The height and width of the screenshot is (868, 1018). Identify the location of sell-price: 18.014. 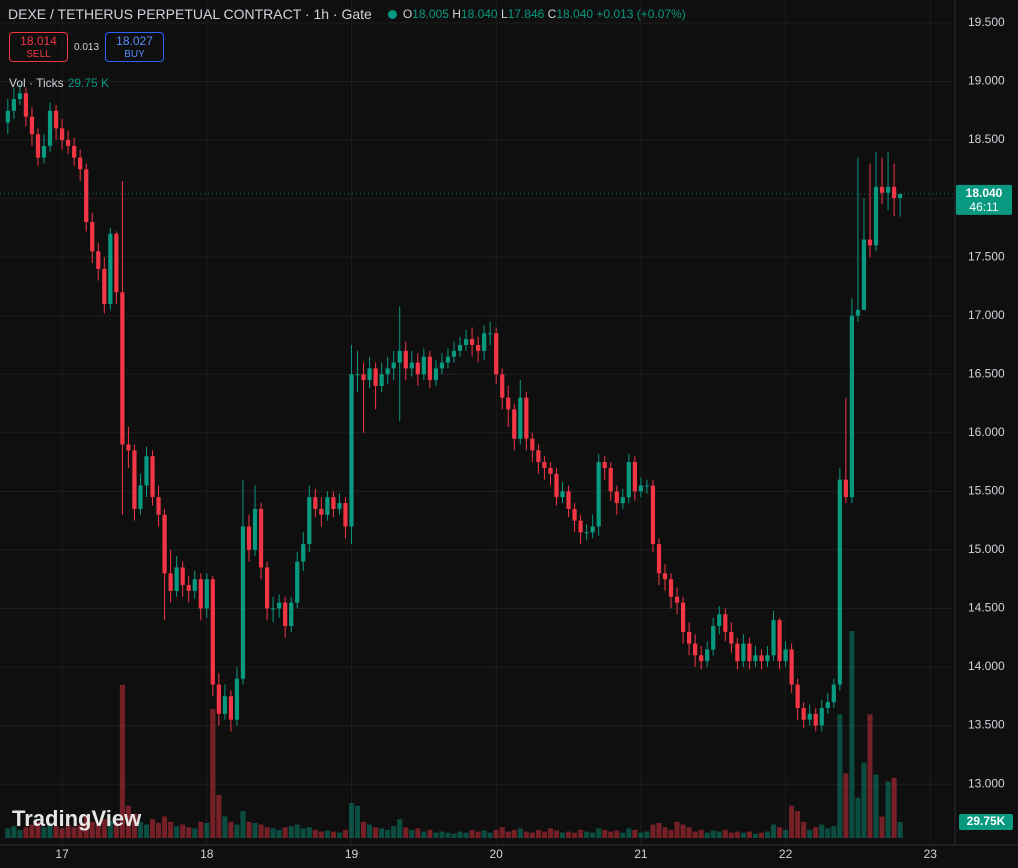
(38, 41).